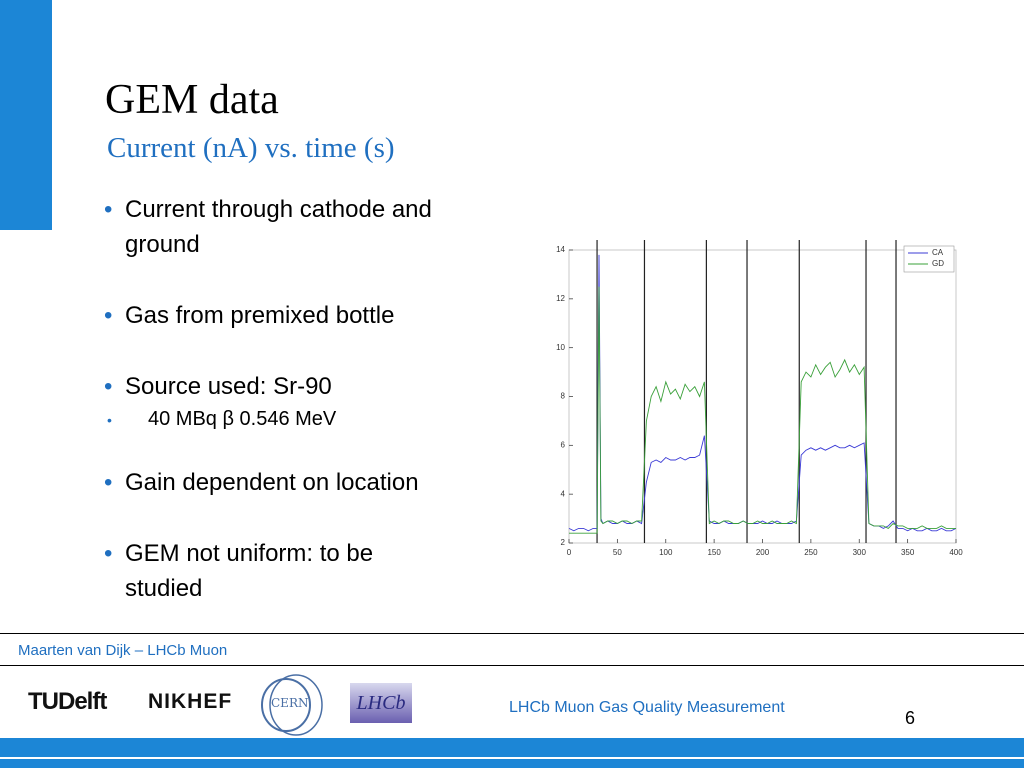 Image resolution: width=1024 pixels, height=768 pixels. Describe the element at coordinates (242, 419) in the screenshot. I see `sub-bullet-text: 40 MBq β 0.546 MeV` at that location.